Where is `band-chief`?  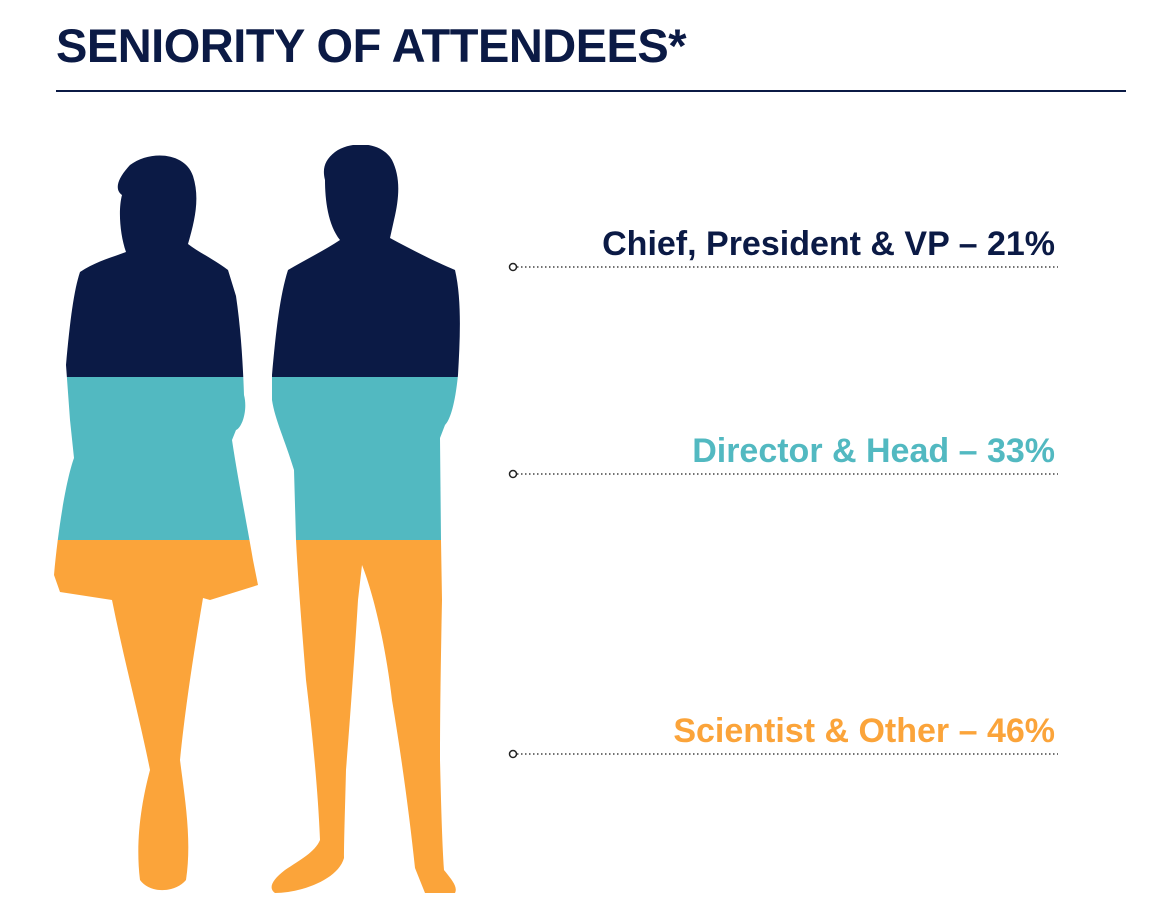 band-chief is located at coordinates (257, 261).